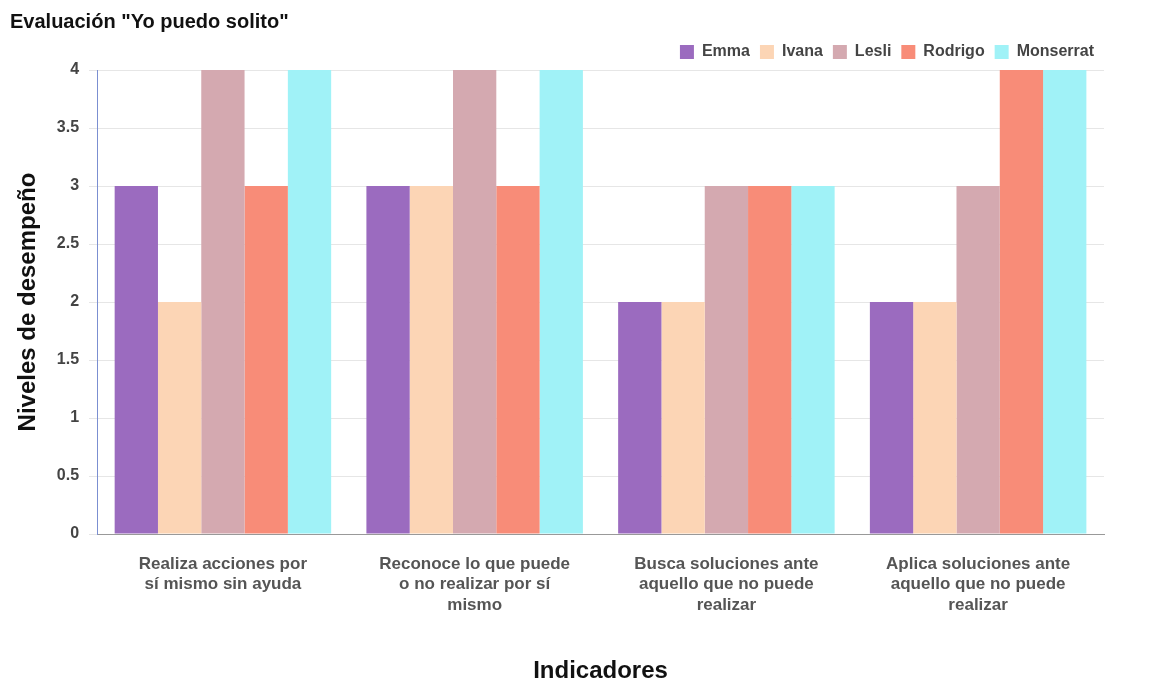 The image size is (1164, 700). What do you see at coordinates (75, 301) in the screenshot?
I see `y-tick-label: 2` at bounding box center [75, 301].